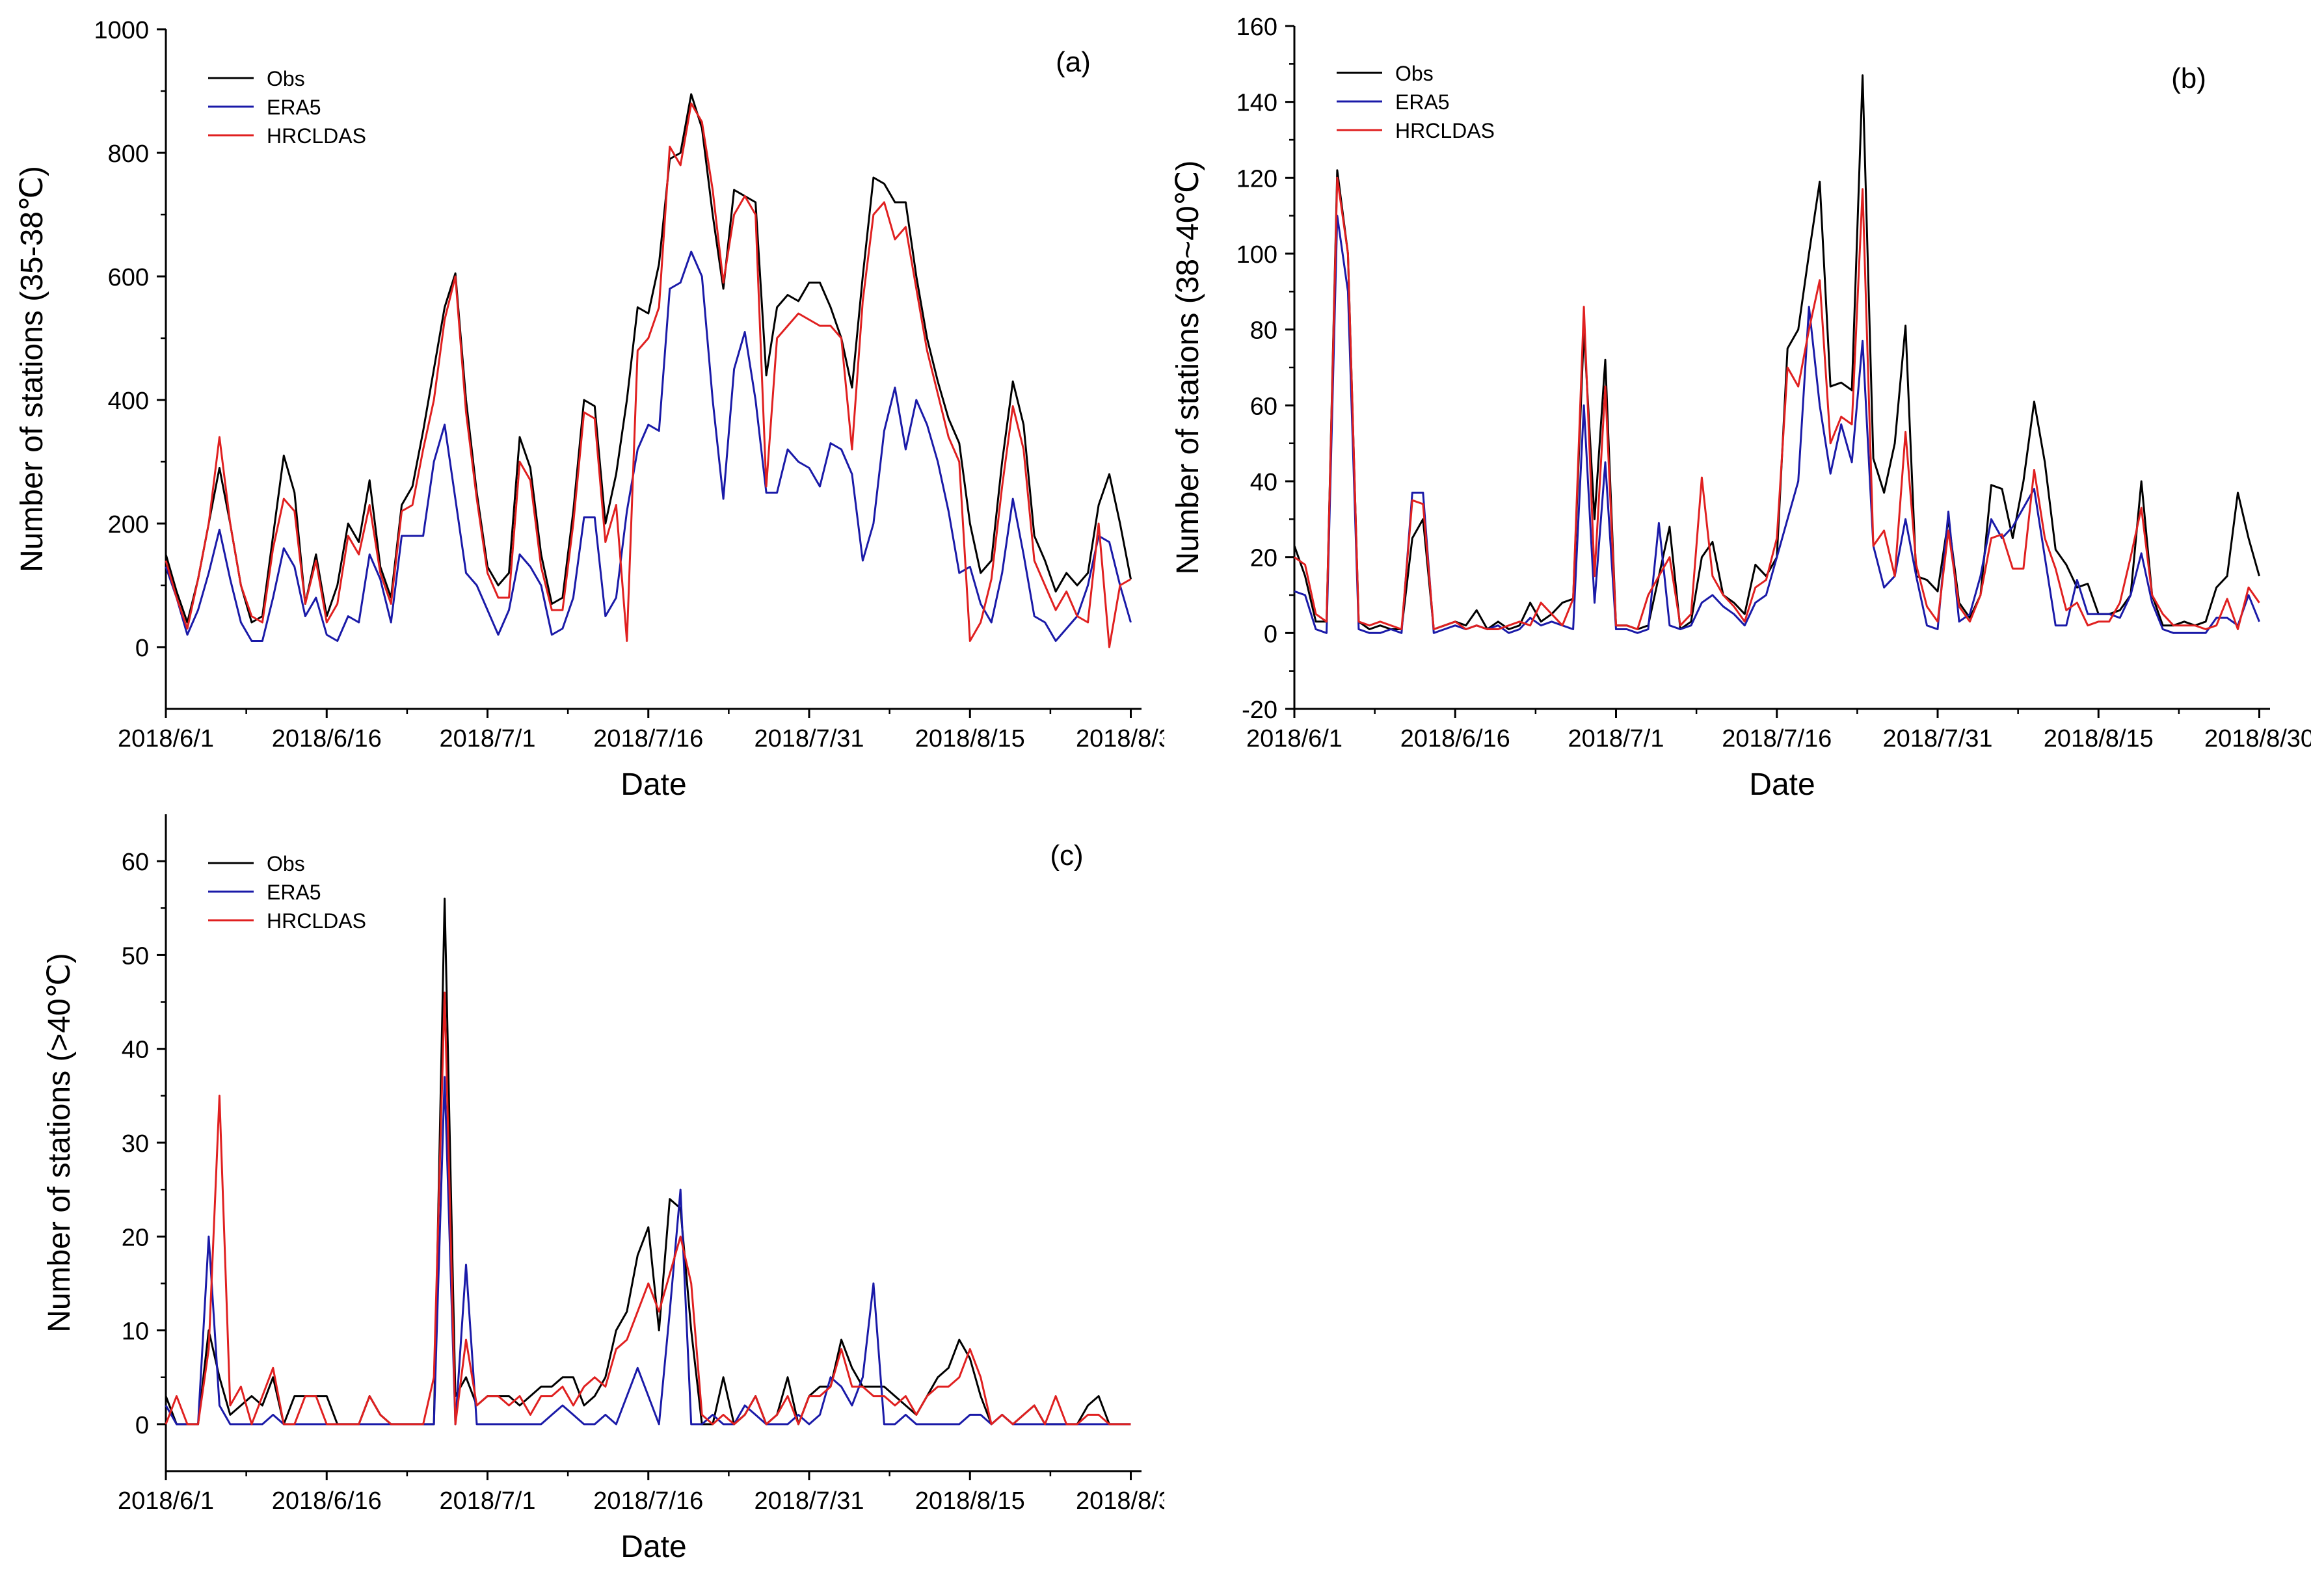 This screenshot has width=2311, height=1596. What do you see at coordinates (128, 525) in the screenshot?
I see `y-tick-label: 200` at bounding box center [128, 525].